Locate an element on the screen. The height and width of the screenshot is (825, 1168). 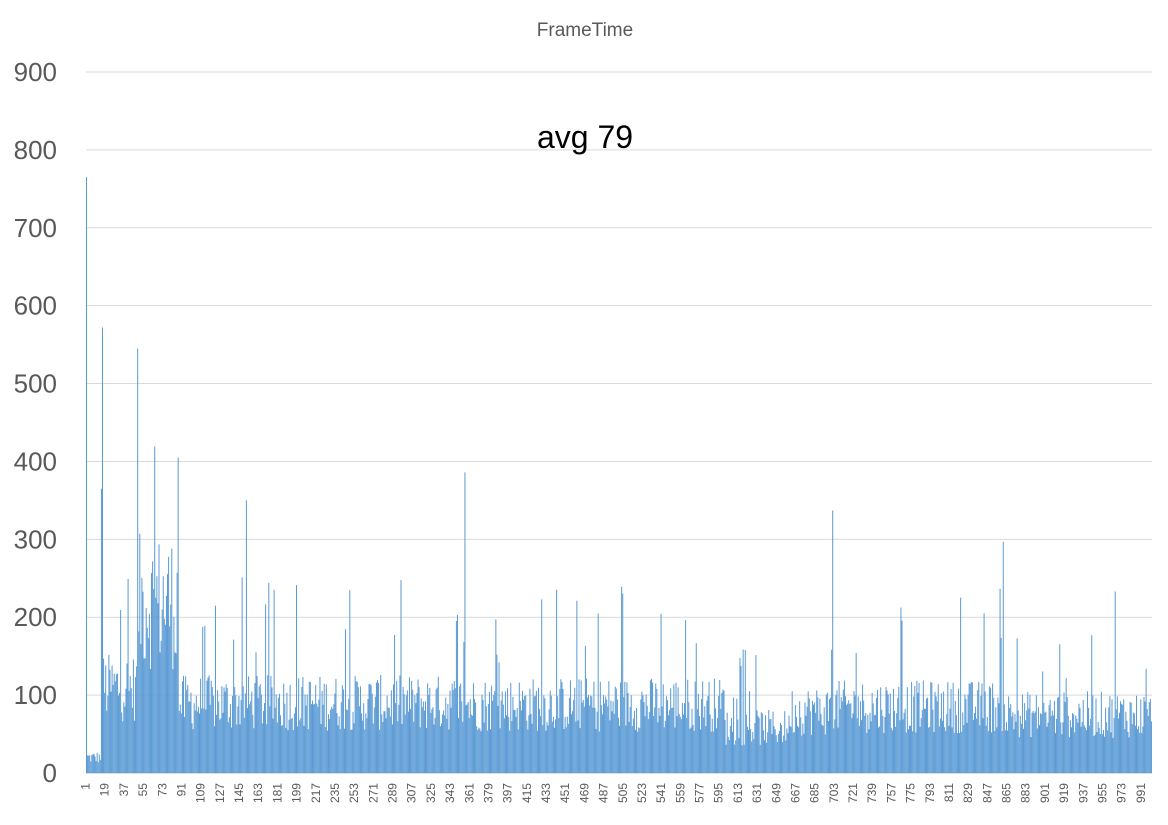
x-tick-label: 181 is located at coordinates (277, 793).